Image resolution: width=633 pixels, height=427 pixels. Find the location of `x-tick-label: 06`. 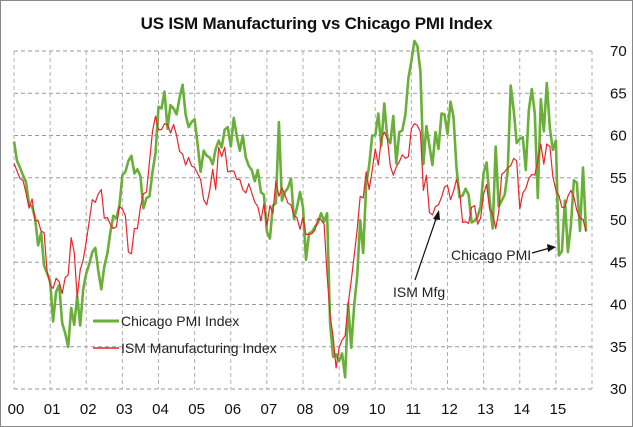

x-tick-label: 06 is located at coordinates (232, 409).